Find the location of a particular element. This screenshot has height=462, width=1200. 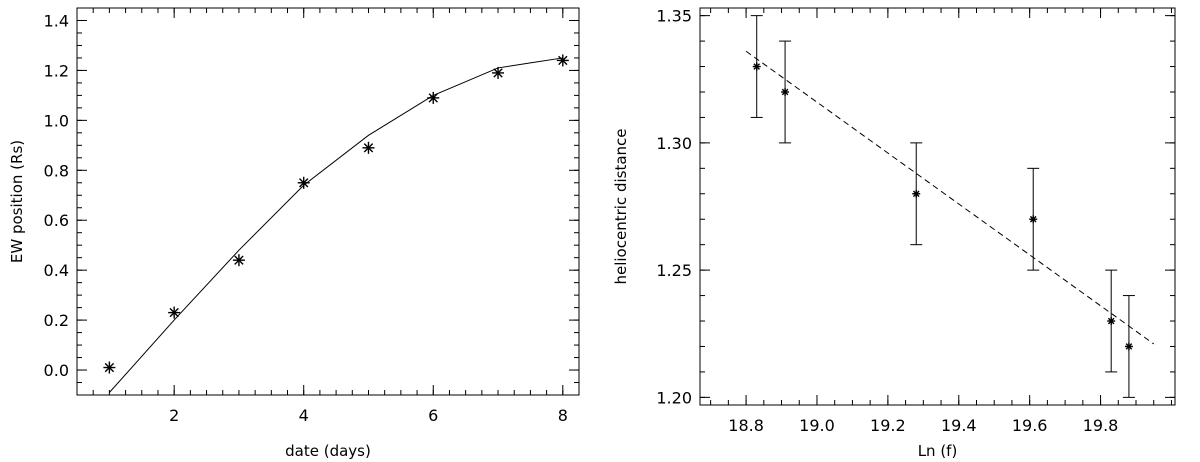

x-tick-label: 18.8 is located at coordinates (746, 425).